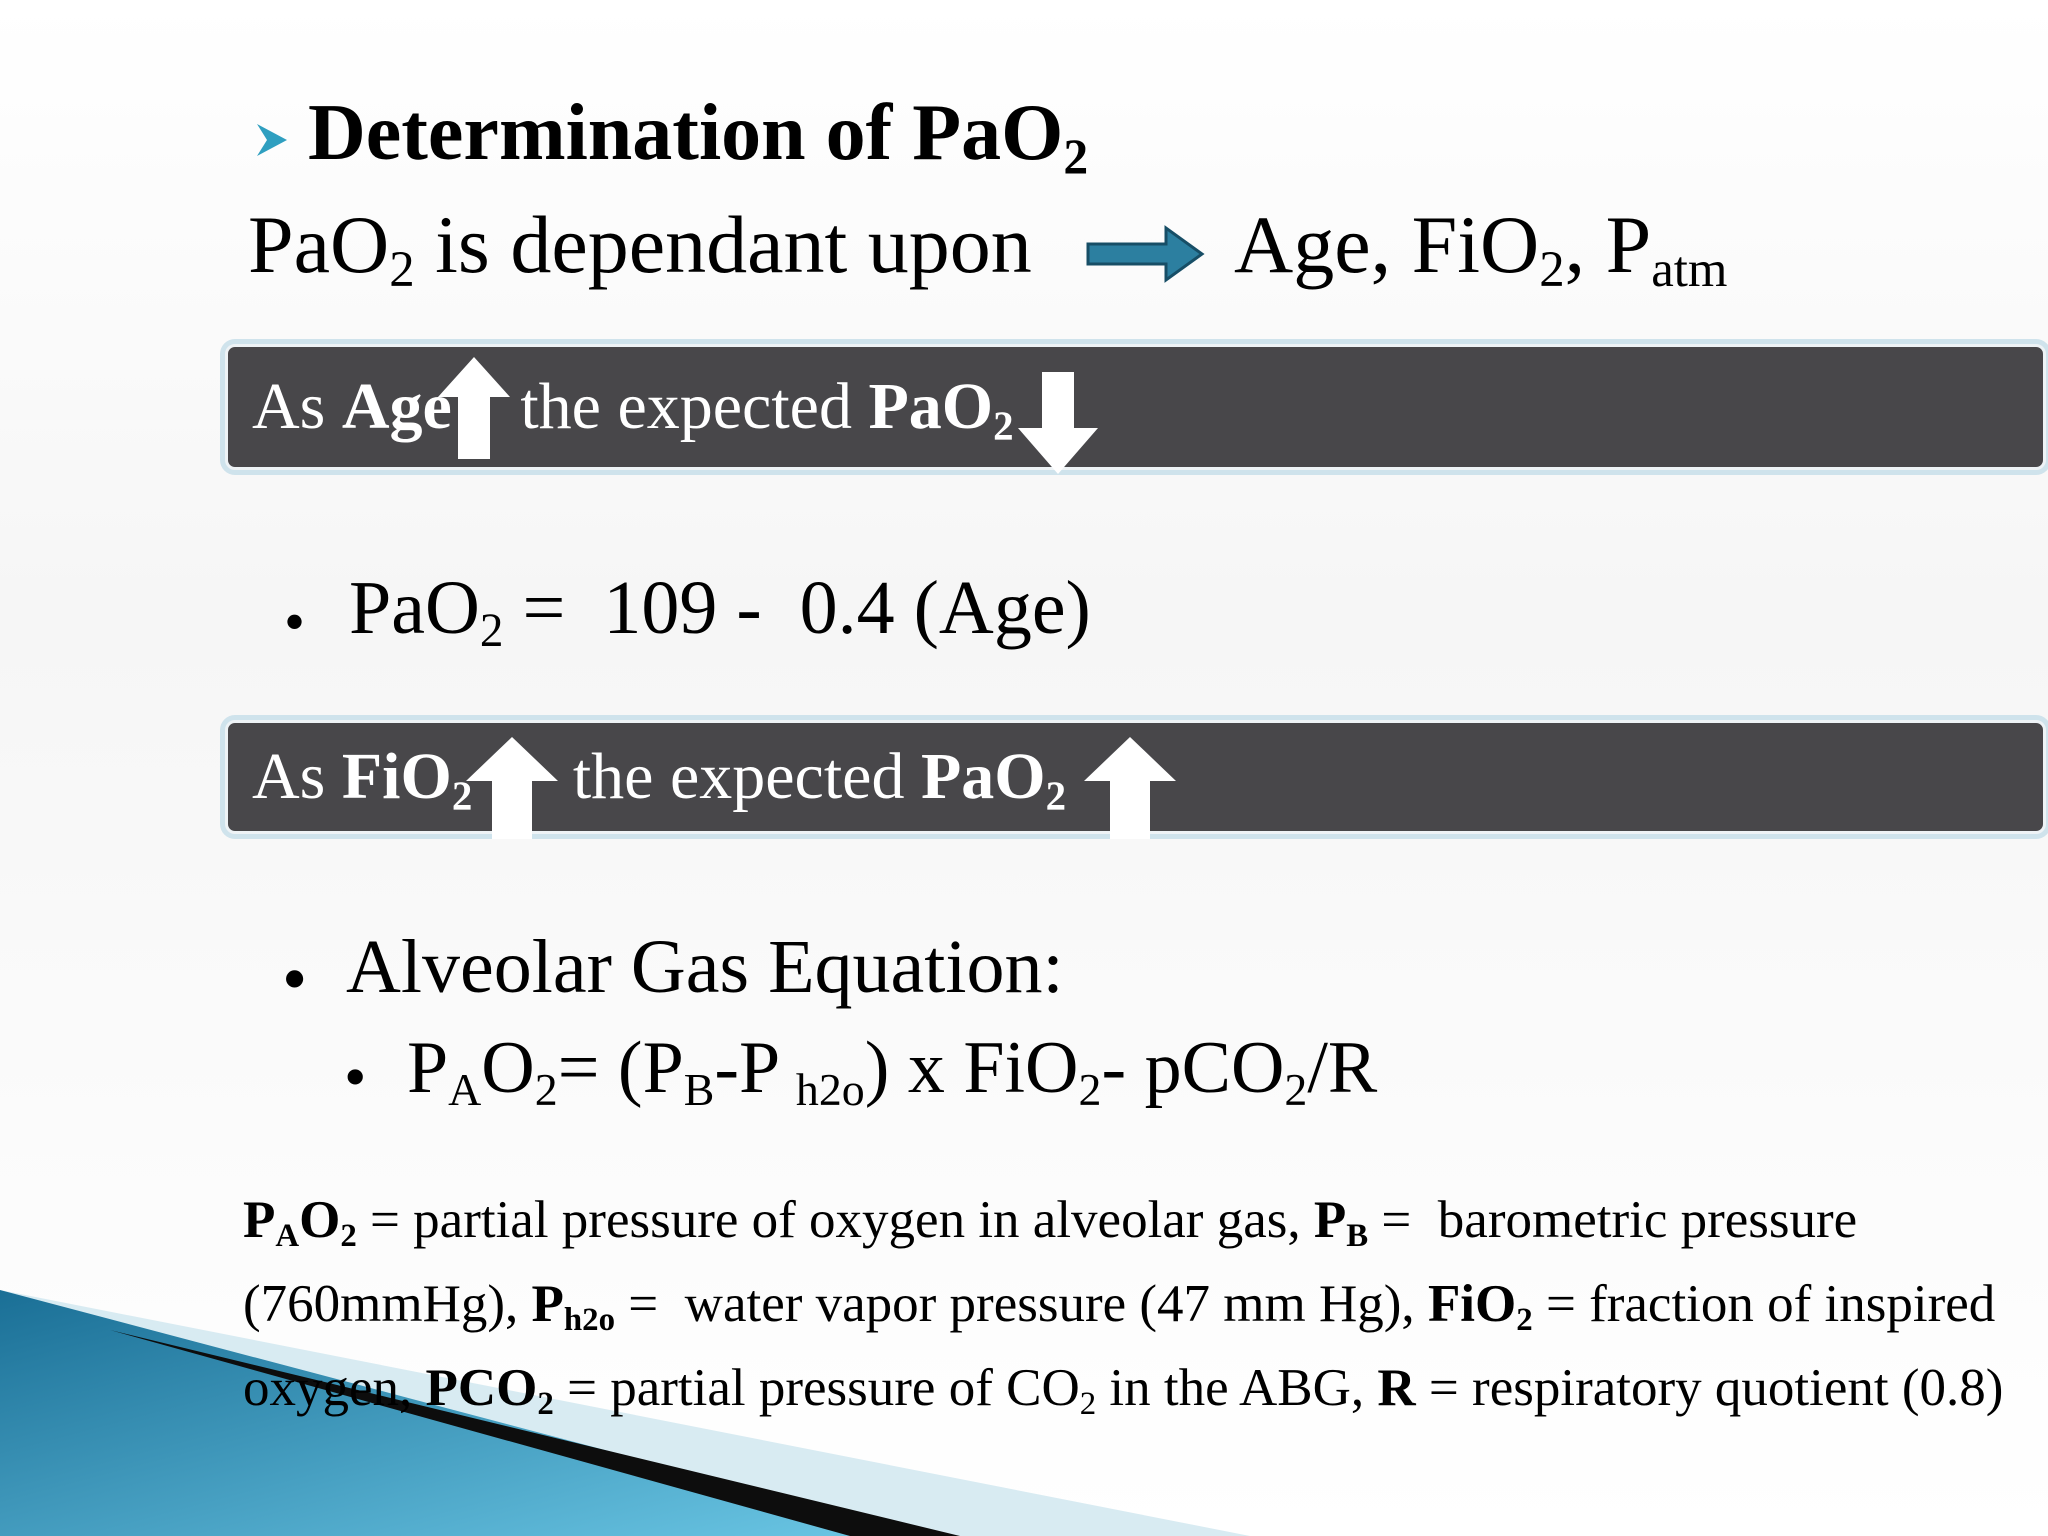 Image resolution: width=2048 pixels, height=1536 pixels. I want to click on swoosh-dark, so click(535, 1433).